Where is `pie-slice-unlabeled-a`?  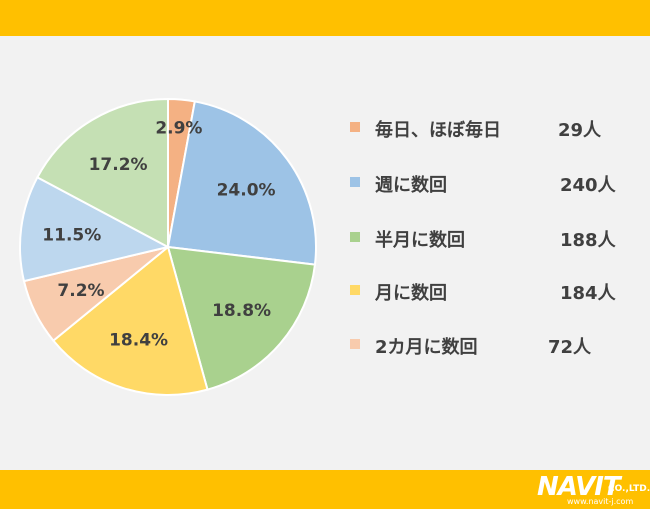 pie-slice-unlabeled-a is located at coordinates (95, 229).